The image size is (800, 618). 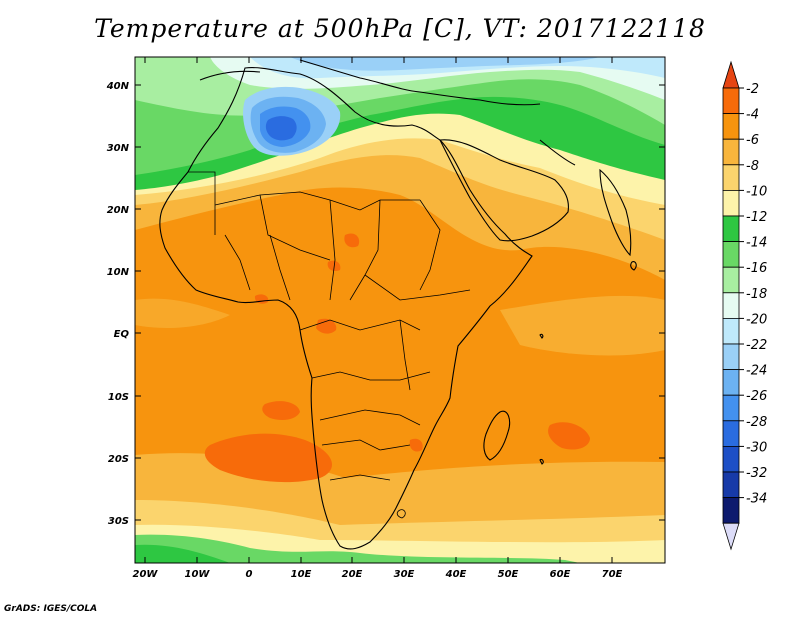 I want to click on lon-label: 20E, so click(x=352, y=574).